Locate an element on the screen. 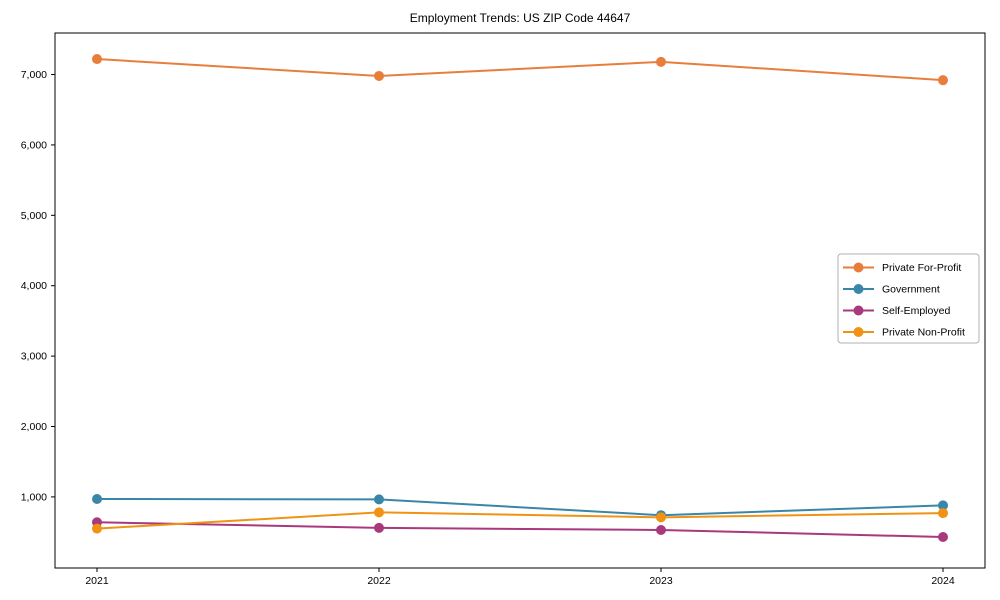 The height and width of the screenshot is (600, 1000). x-tick-label: 2023 is located at coordinates (661, 581).